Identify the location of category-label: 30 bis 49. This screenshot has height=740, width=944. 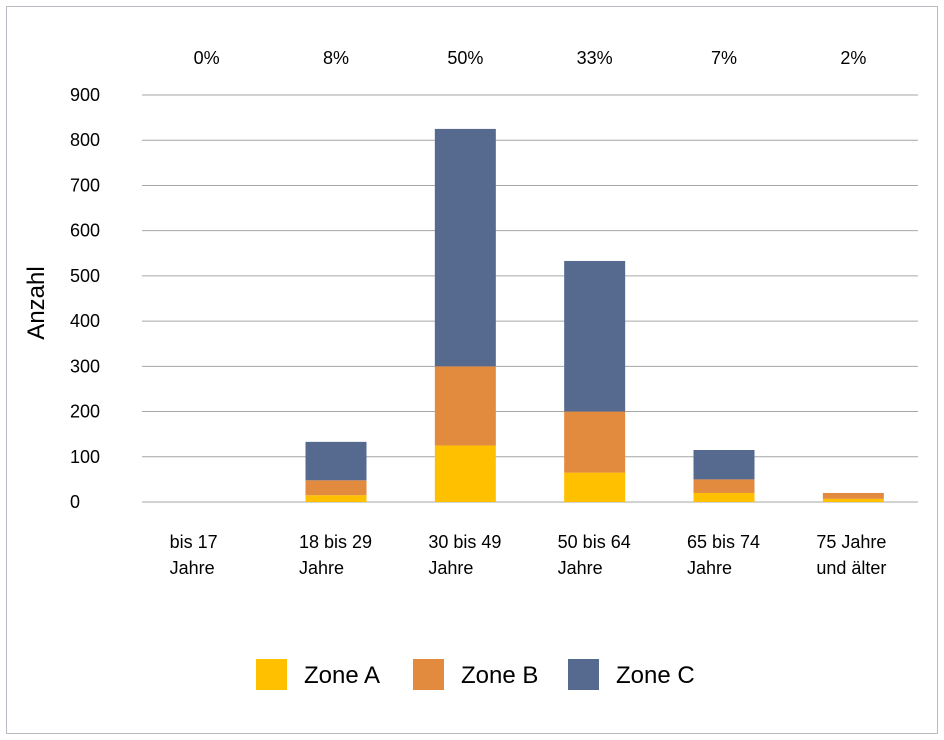
(464, 542).